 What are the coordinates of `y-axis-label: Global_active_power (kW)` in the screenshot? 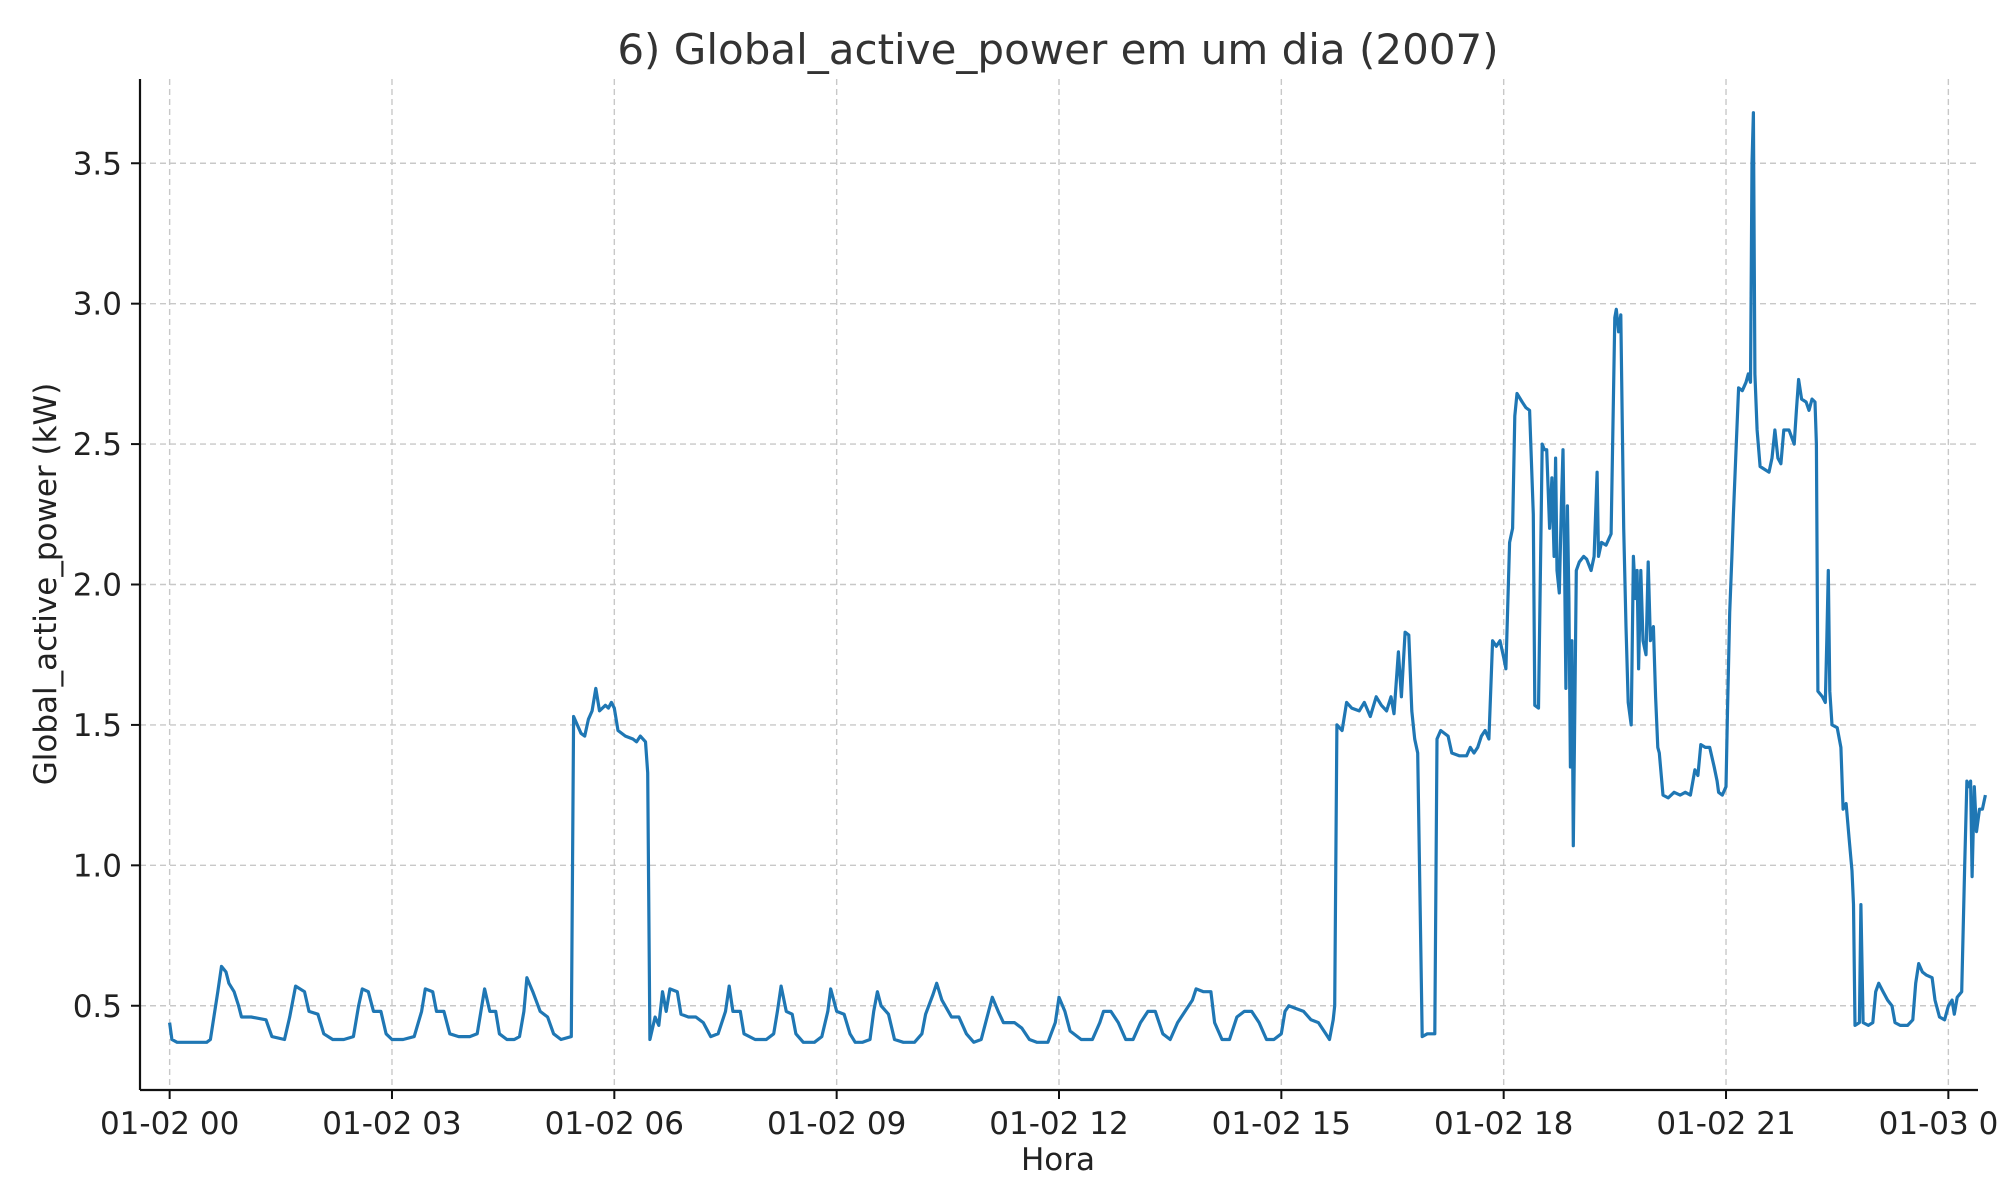 It's located at (46, 584).